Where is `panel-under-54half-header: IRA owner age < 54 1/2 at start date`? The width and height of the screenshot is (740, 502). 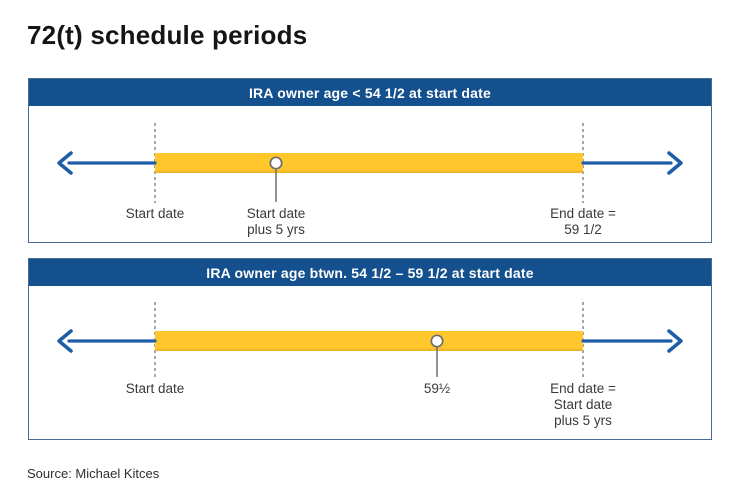 panel-under-54half-header: IRA owner age < 54 1/2 at start date is located at coordinates (370, 92).